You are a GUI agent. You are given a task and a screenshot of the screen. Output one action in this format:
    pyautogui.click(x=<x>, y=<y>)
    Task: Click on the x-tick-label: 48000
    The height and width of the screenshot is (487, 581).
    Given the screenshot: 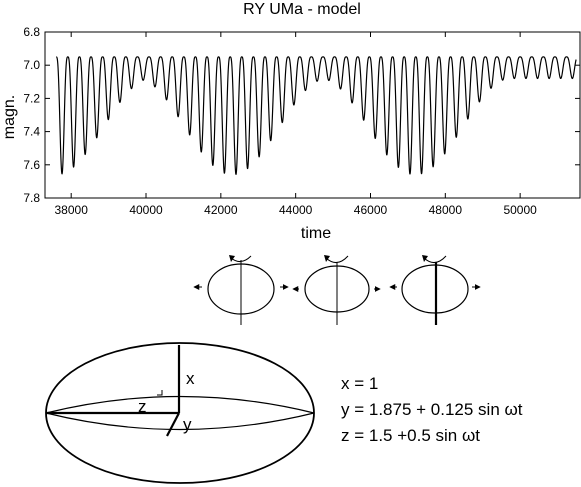 What is the action you would take?
    pyautogui.click(x=446, y=210)
    